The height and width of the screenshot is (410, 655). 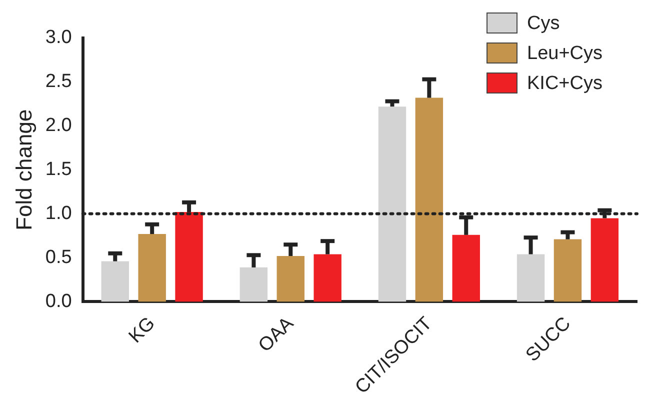 I want to click on legend-label: Cys, so click(x=543, y=23).